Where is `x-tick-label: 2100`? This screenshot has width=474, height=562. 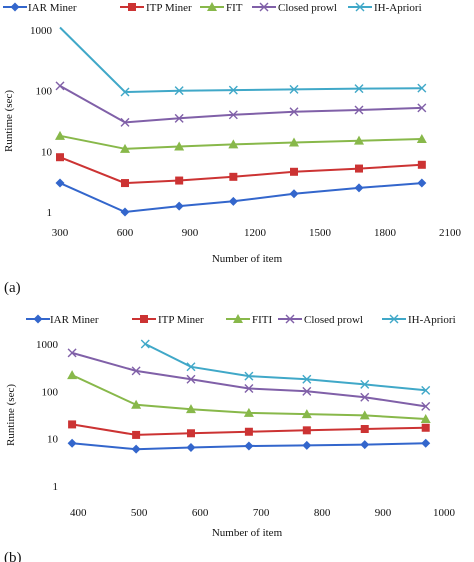
x-tick-label: 2100 is located at coordinates (450, 233).